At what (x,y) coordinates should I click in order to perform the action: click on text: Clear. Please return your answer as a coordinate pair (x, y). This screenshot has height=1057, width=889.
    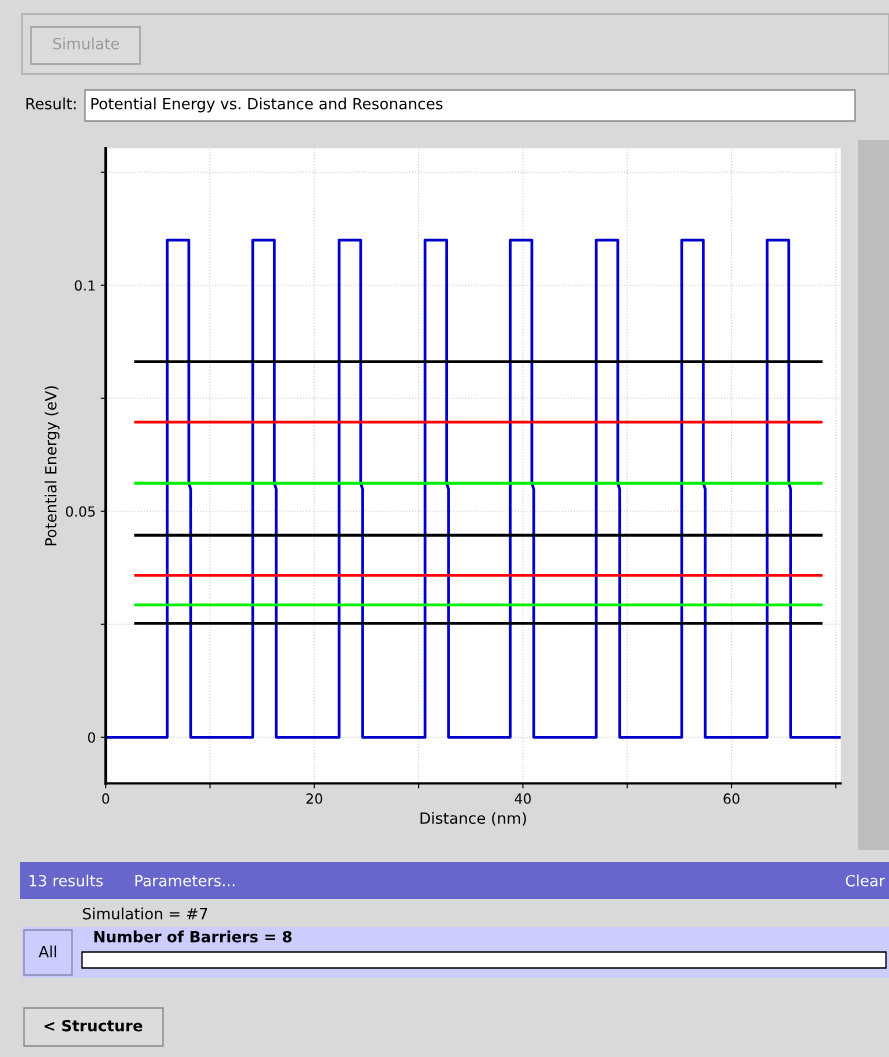
    Looking at the image, I should click on (865, 880).